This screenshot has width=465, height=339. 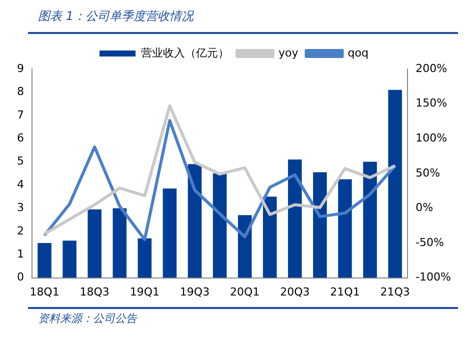 What do you see at coordinates (288, 53) in the screenshot?
I see `legend-label: yoy` at bounding box center [288, 53].